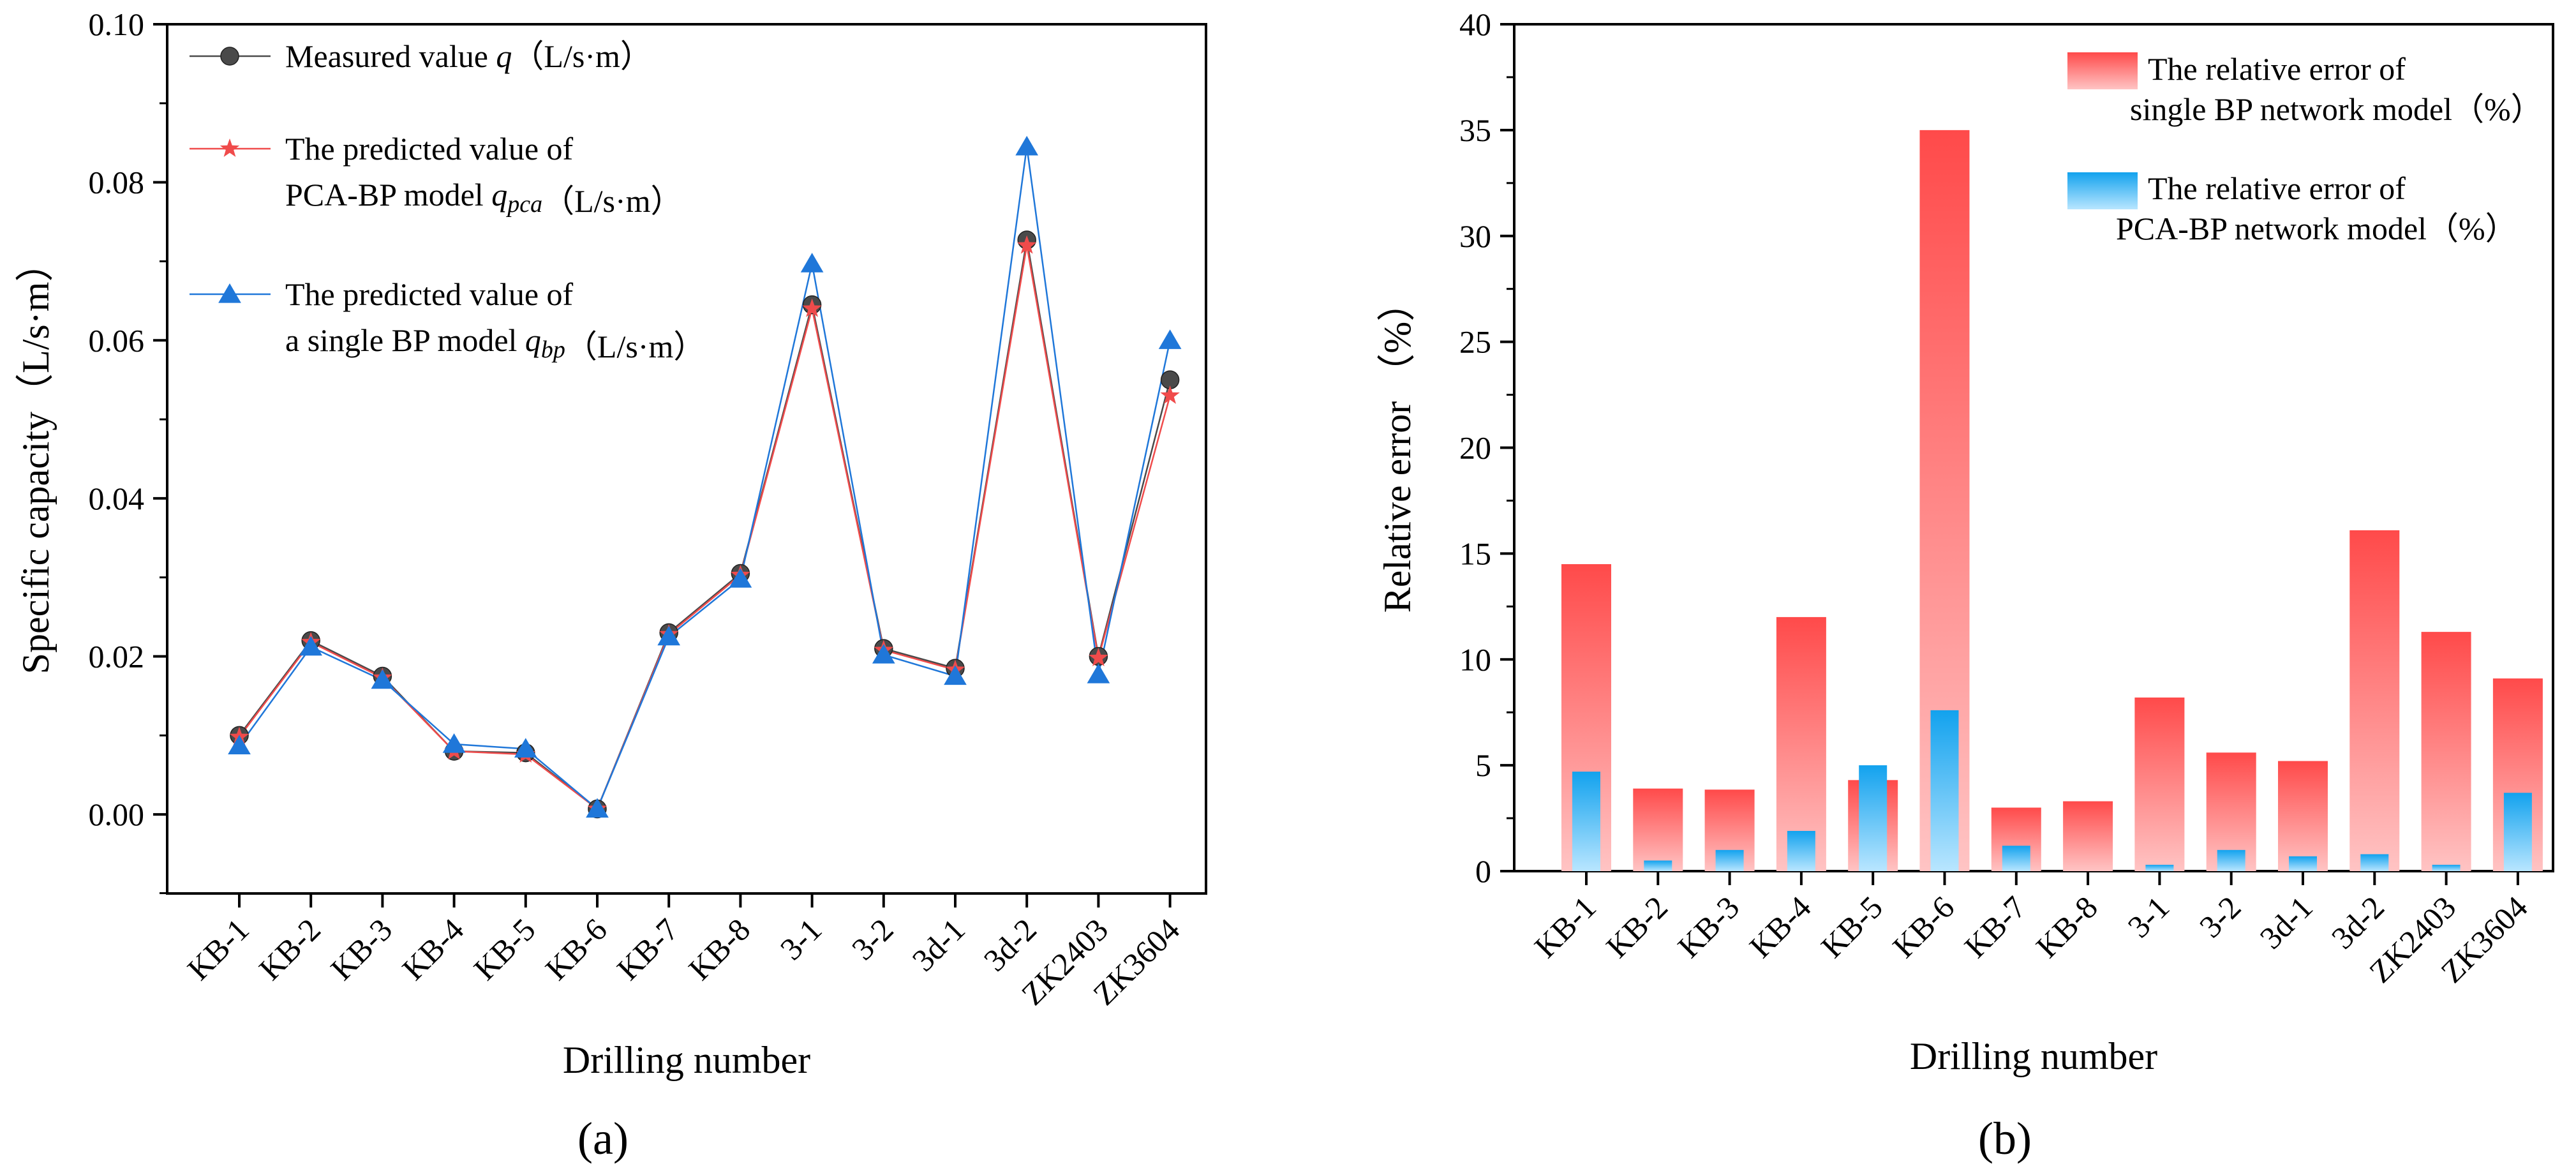 The width and height of the screenshot is (2576, 1173). I want to click on bar-pca-bp-zk3604, so click(2517, 832).